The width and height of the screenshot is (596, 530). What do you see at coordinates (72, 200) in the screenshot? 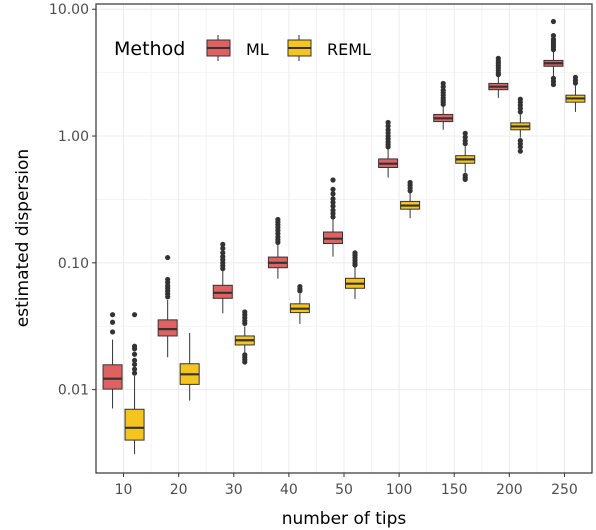
I see `y-axis-ticks: 10.00 1.00 0.10 0.01` at bounding box center [72, 200].